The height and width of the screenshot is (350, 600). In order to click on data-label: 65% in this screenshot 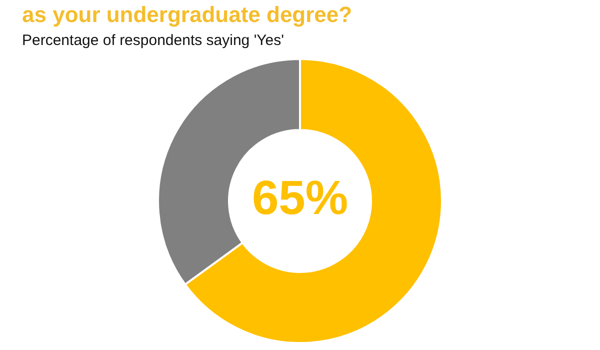, I will do `click(300, 199)`.